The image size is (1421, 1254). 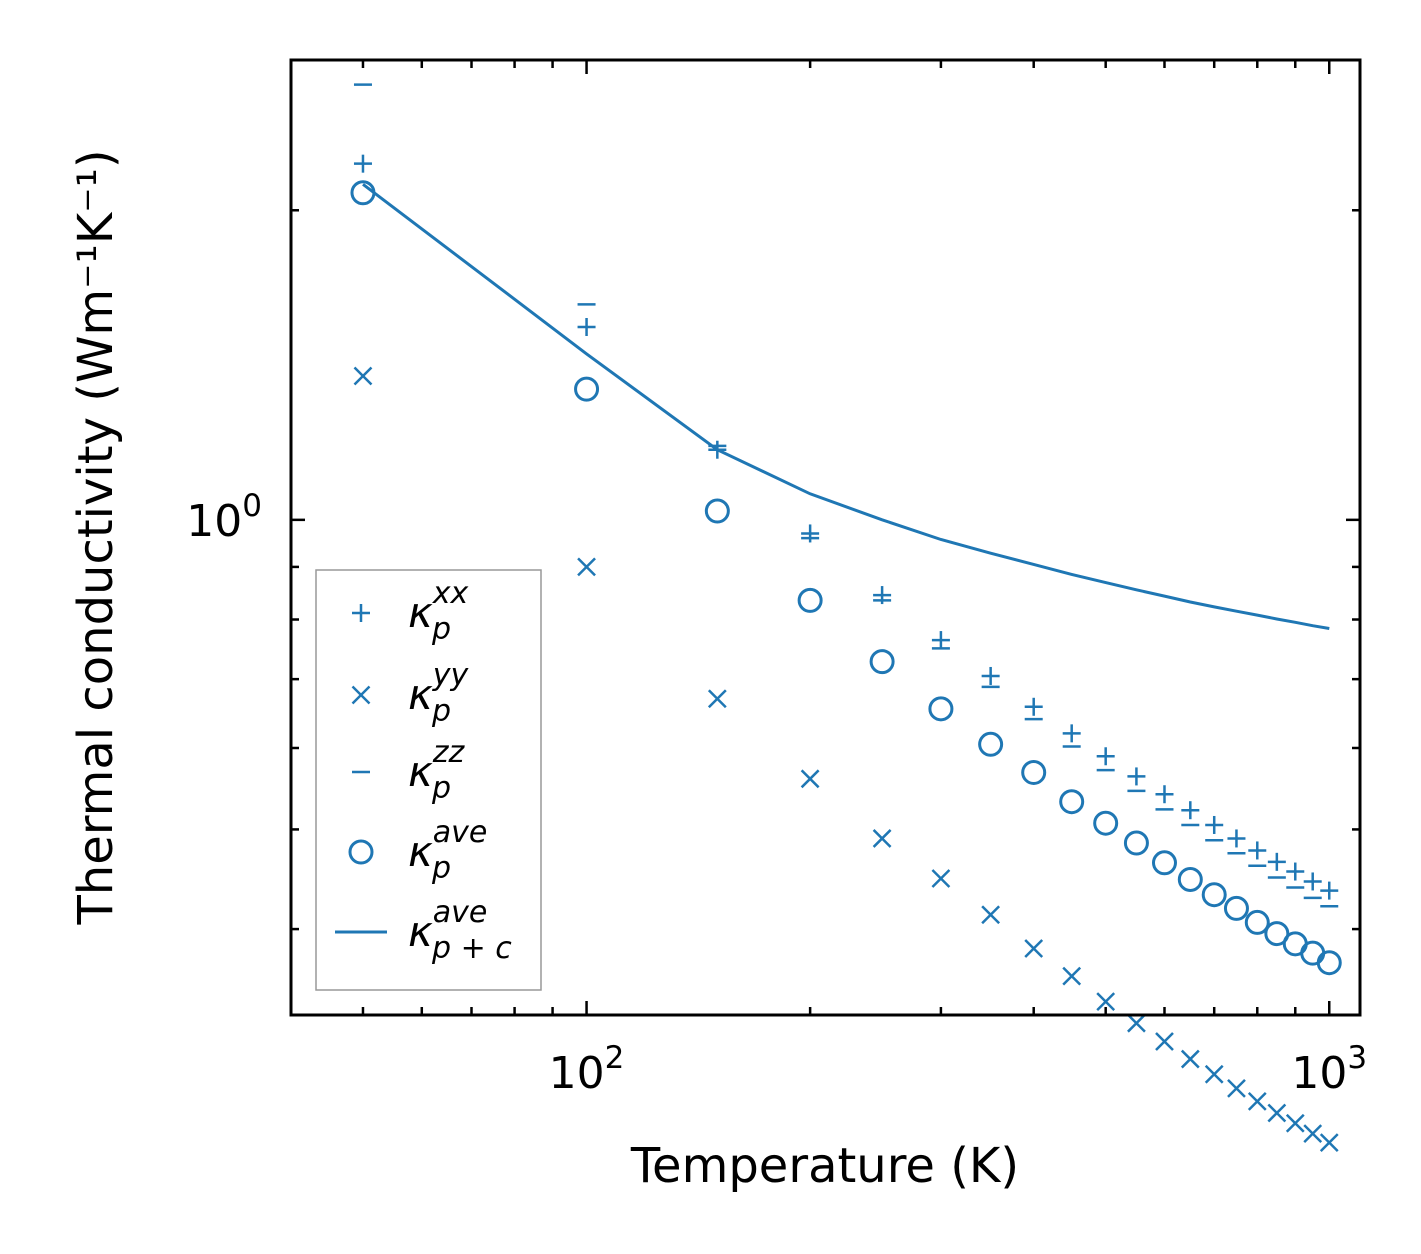 What do you see at coordinates (438, 611) in the screenshot?
I see `legend-label-kxx: κxx p` at bounding box center [438, 611].